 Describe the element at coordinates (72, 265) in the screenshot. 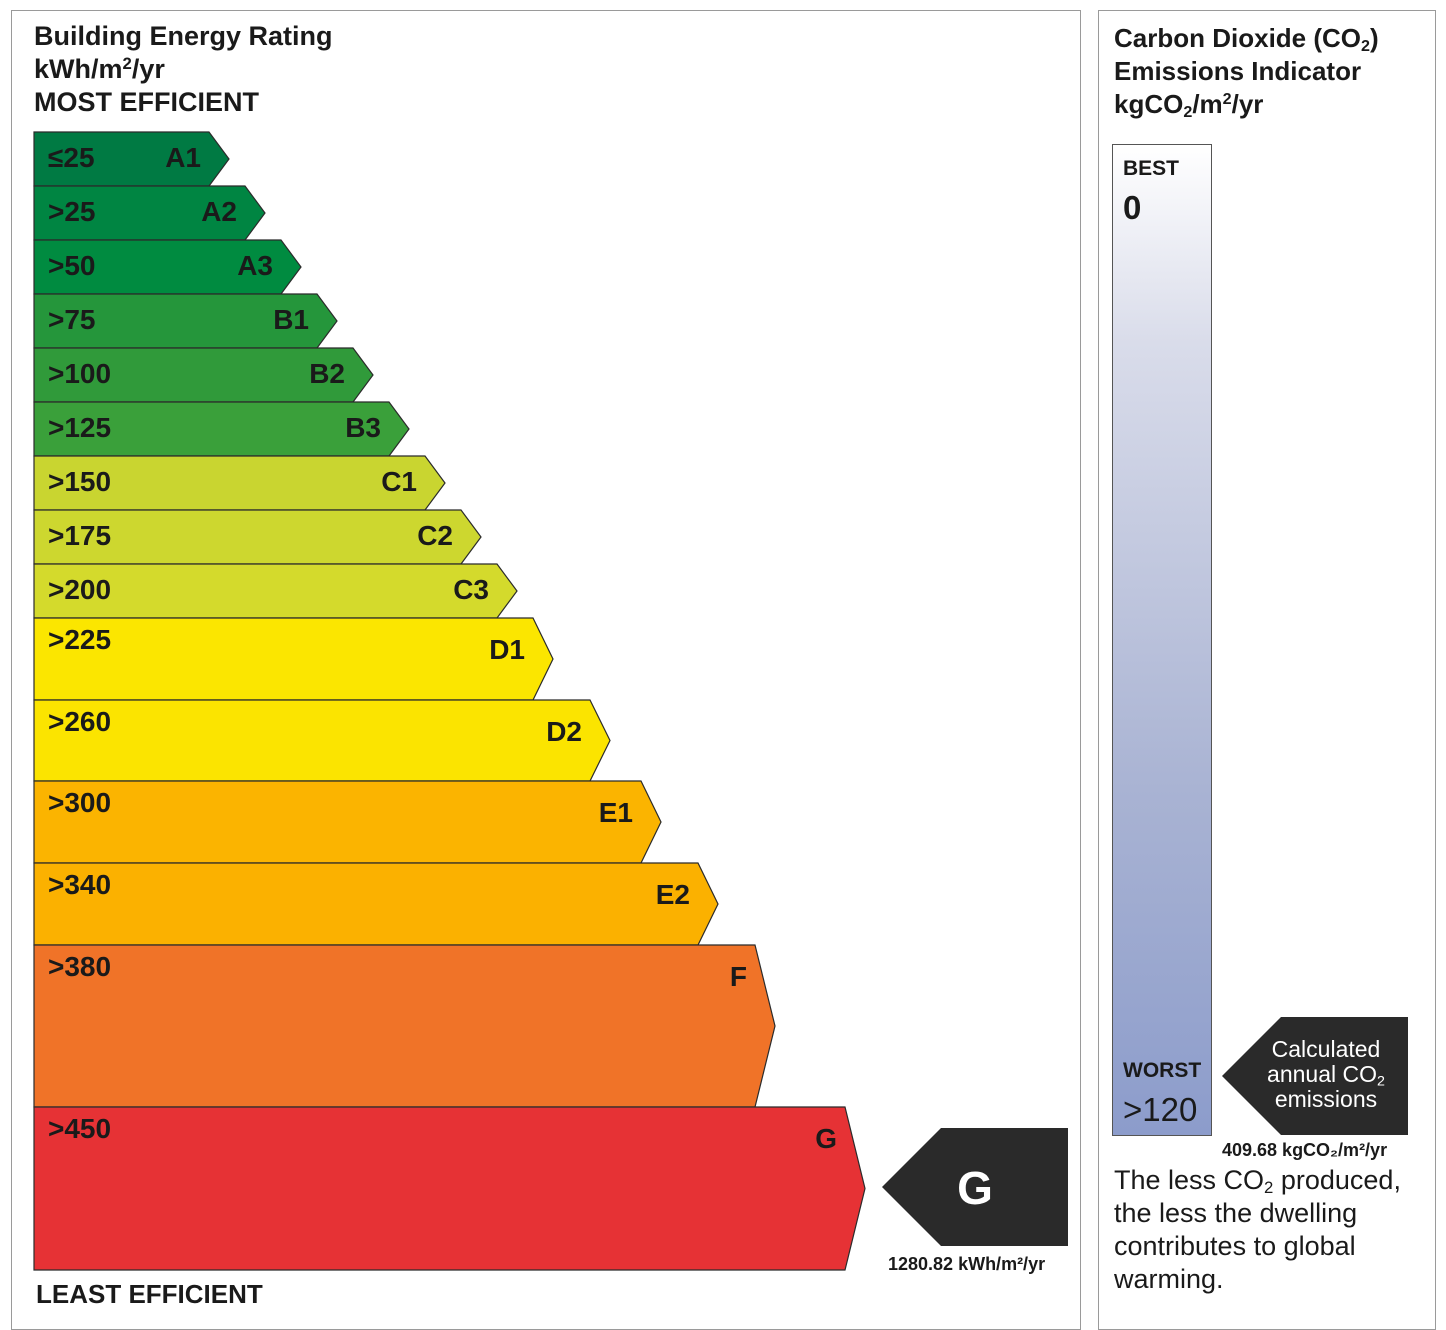

I see `band-threshold: >50` at that location.